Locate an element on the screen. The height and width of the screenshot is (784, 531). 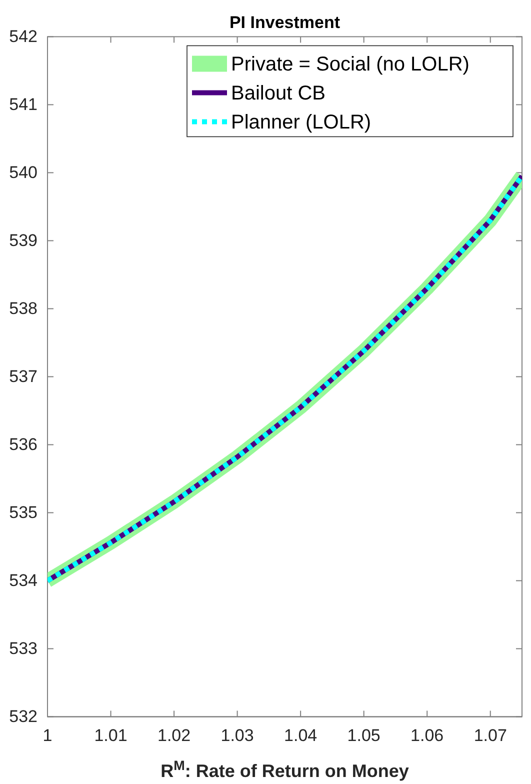
legend-label: Bailout CB is located at coordinates (278, 93).